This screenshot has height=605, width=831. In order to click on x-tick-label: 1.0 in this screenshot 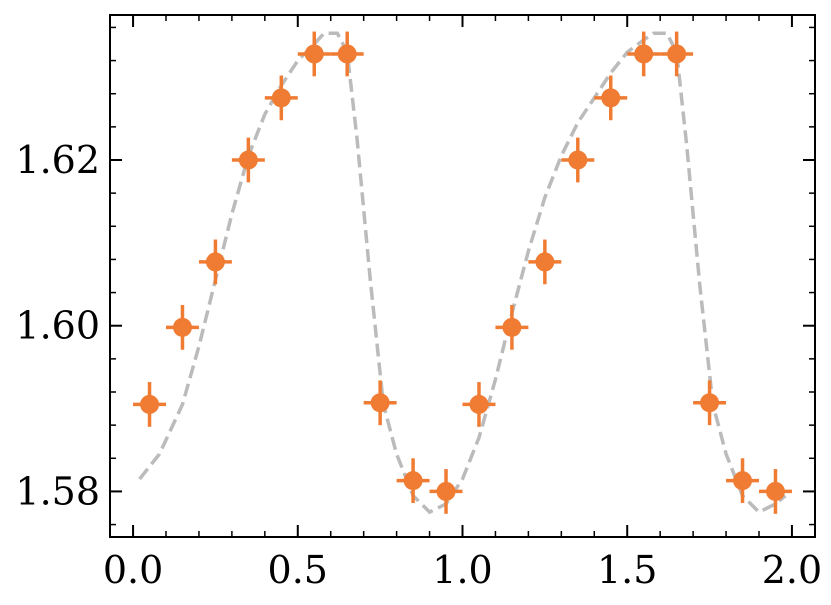, I will do `click(462, 570)`.